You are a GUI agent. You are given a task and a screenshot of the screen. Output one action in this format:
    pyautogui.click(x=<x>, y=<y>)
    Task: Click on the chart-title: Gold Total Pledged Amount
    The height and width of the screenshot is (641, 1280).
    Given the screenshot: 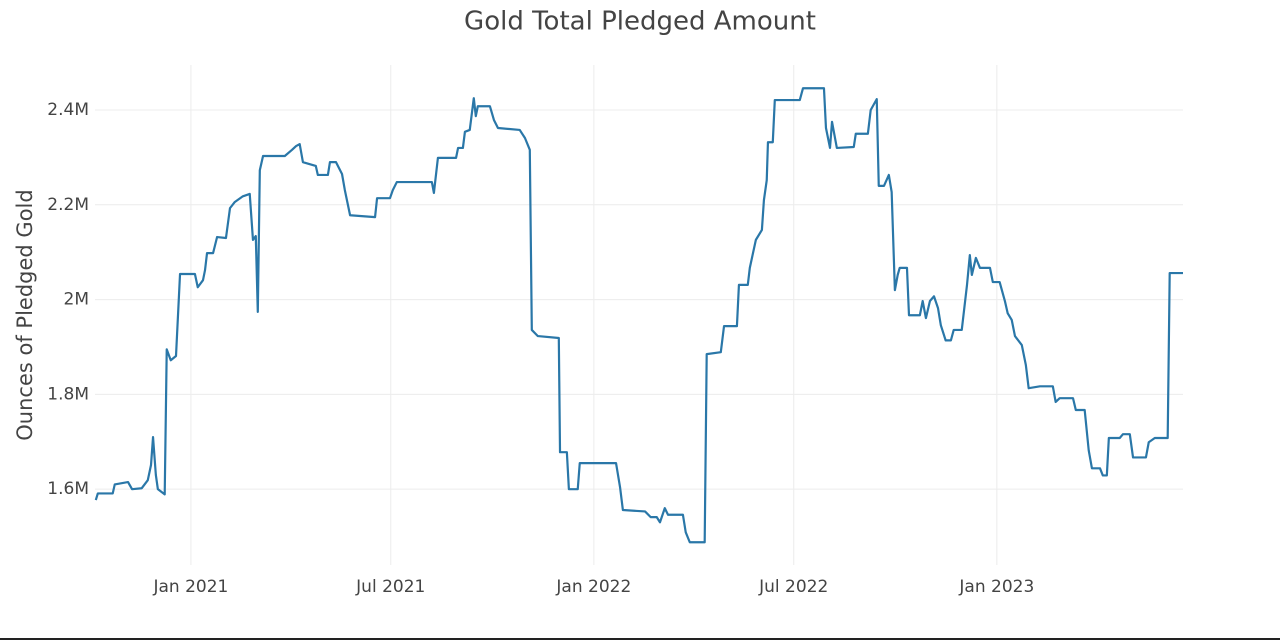 What is the action you would take?
    pyautogui.click(x=640, y=22)
    